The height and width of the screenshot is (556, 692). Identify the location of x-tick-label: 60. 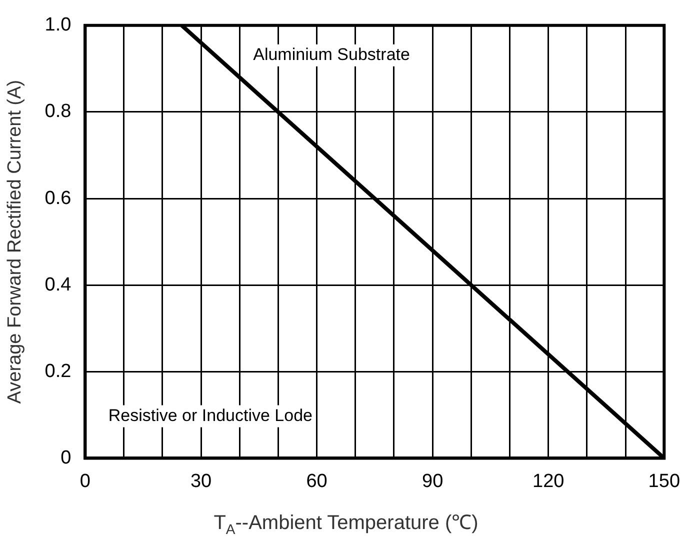
(317, 481).